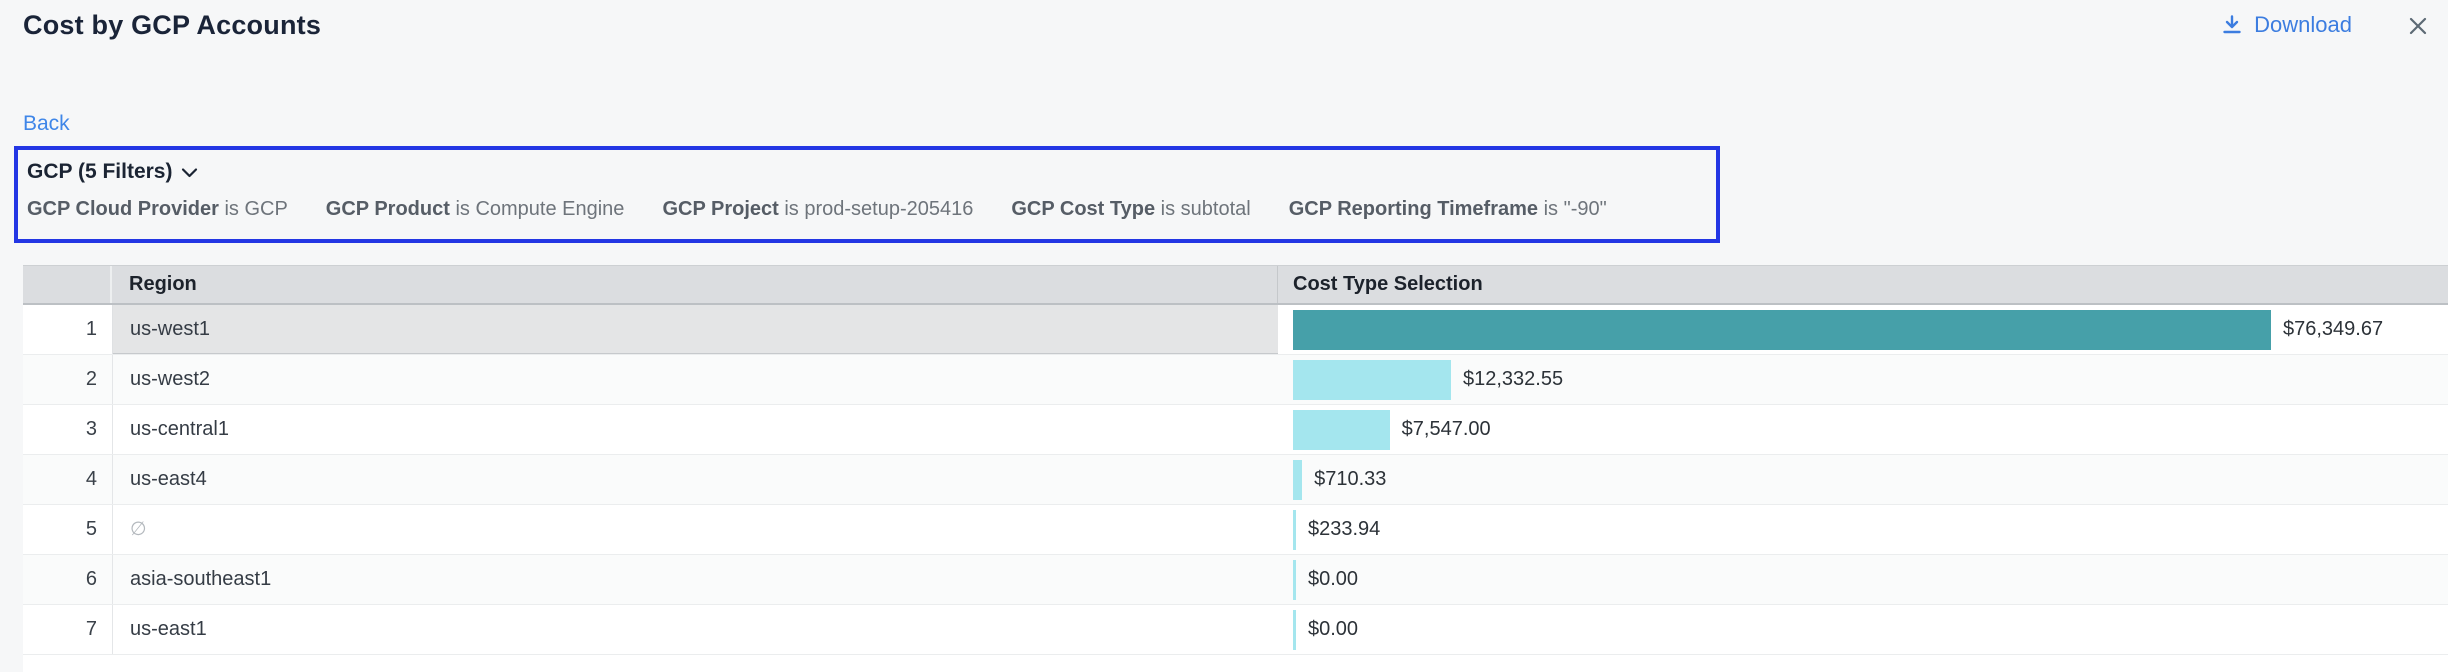 The image size is (2448, 672). I want to click on row-number: 1, so click(91, 329).